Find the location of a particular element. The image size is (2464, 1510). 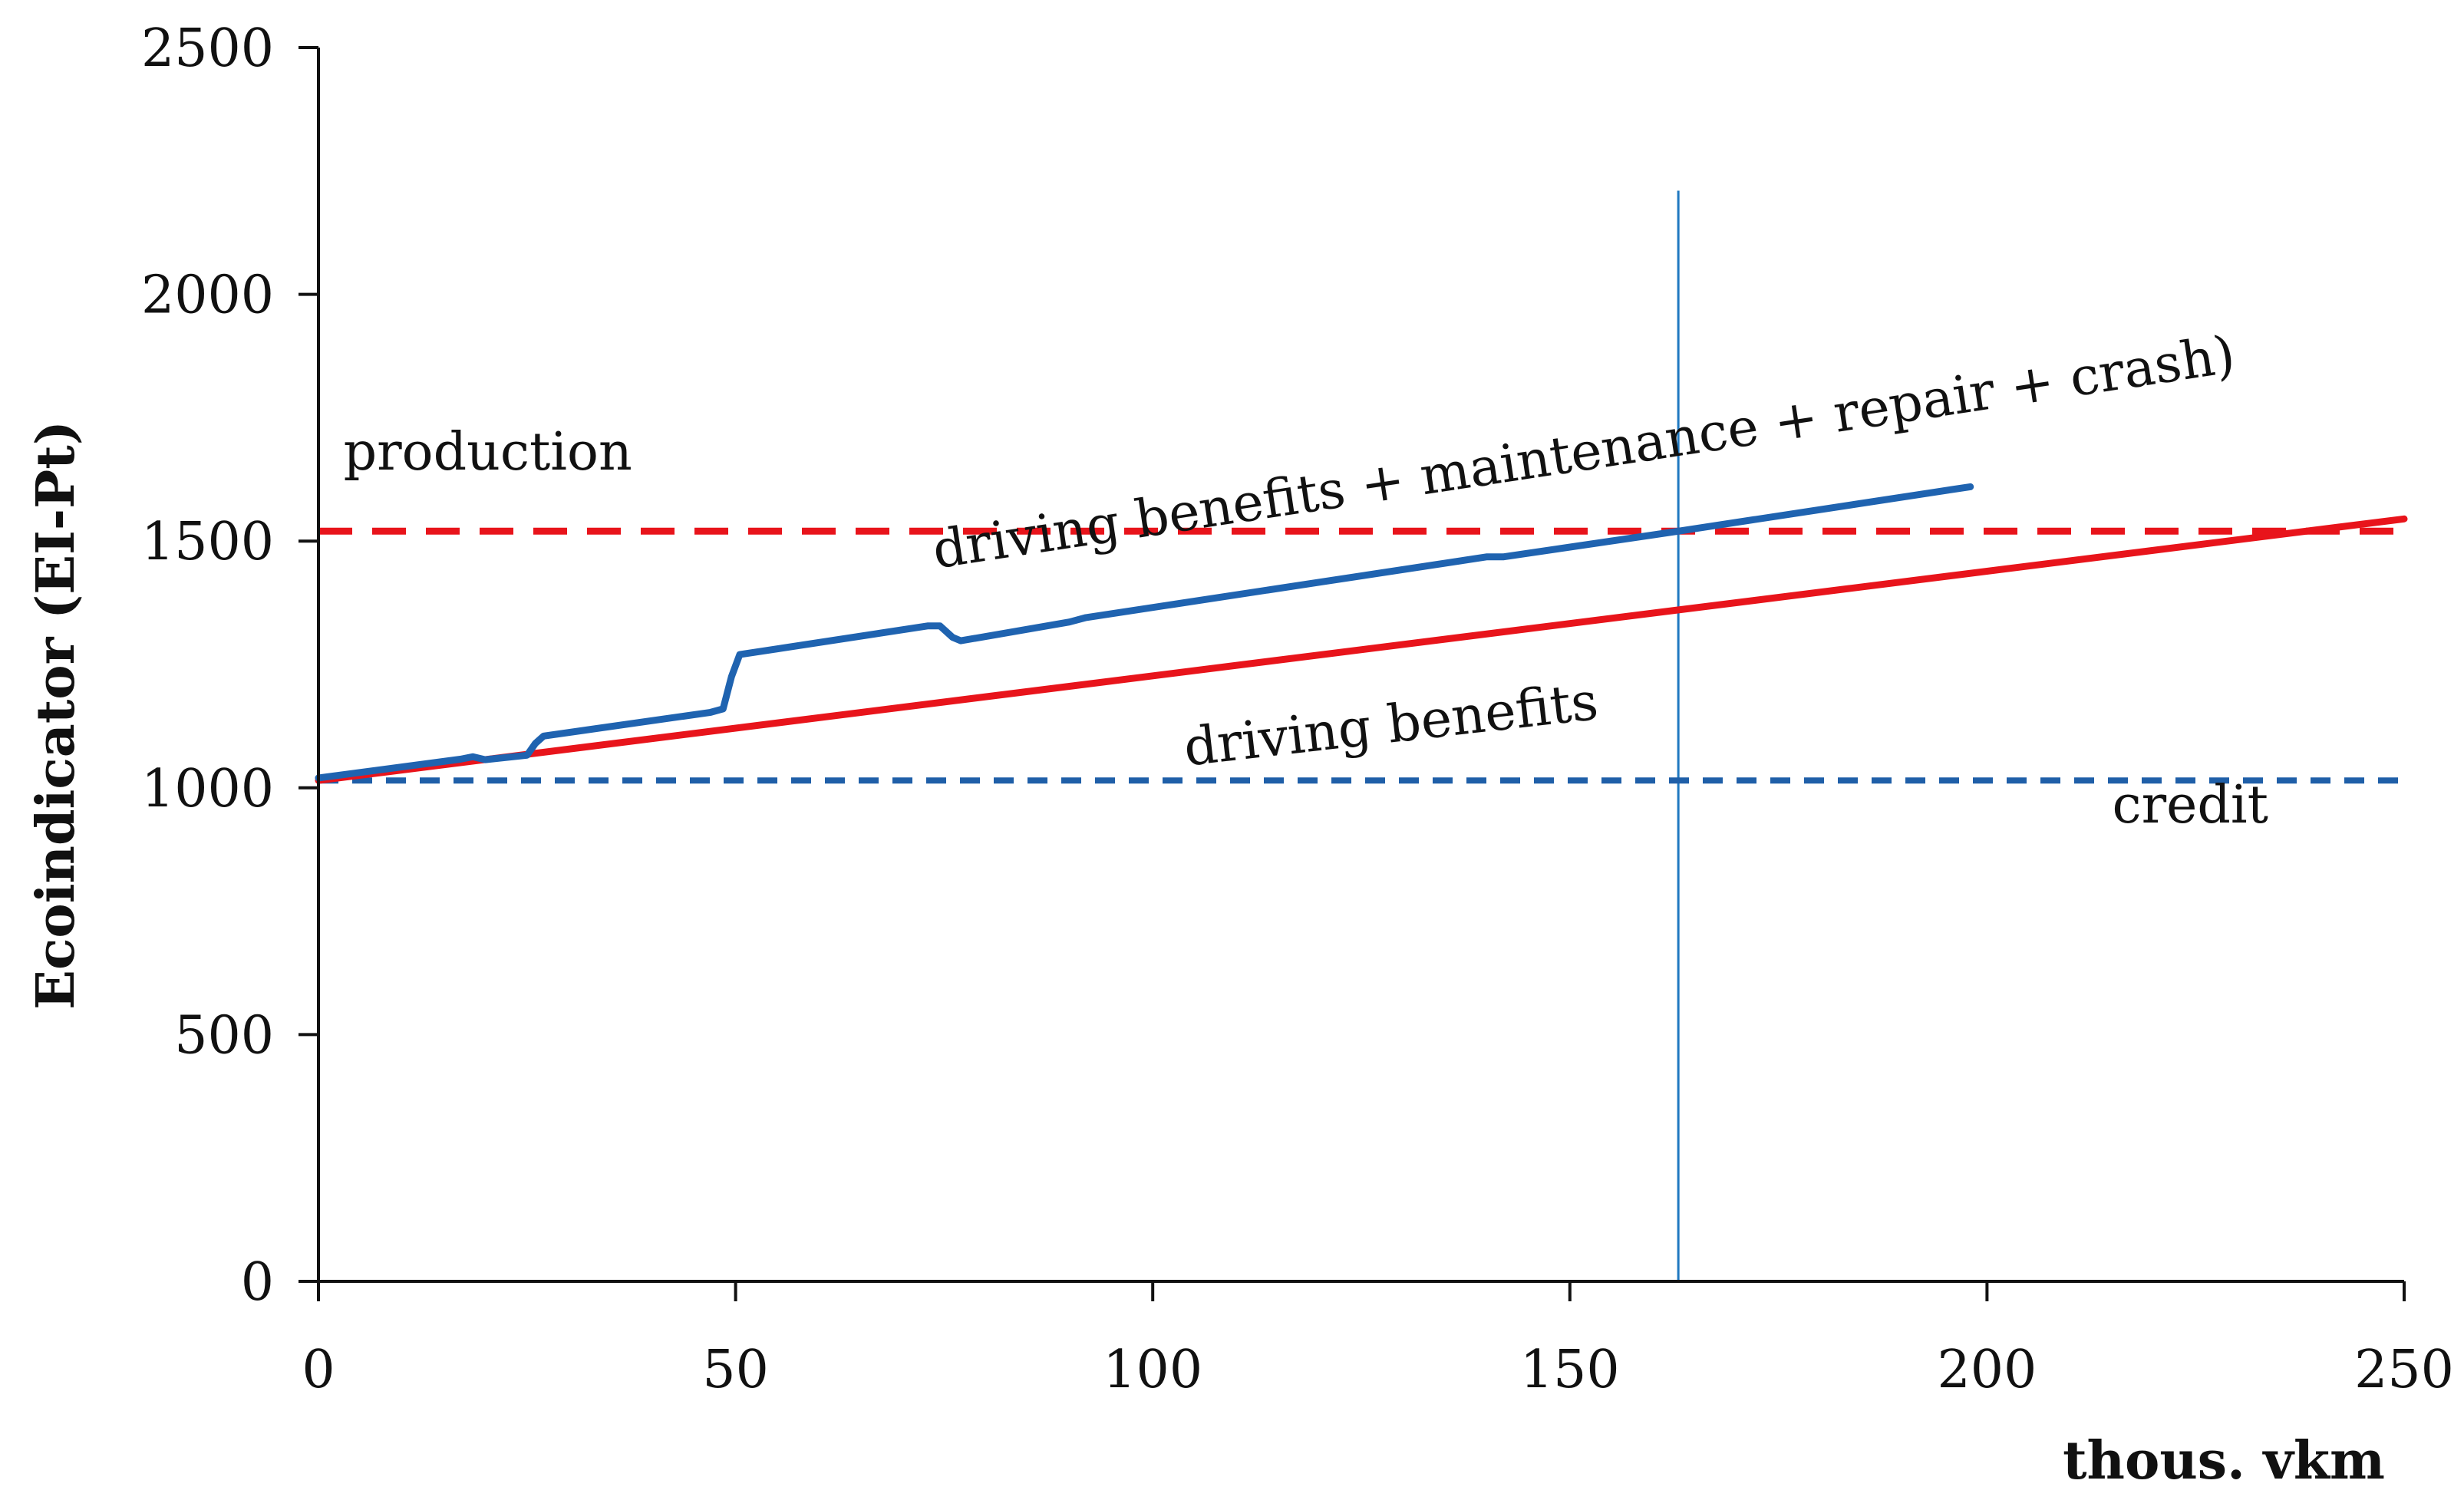

y-tick-label: 1000 is located at coordinates (208, 789).